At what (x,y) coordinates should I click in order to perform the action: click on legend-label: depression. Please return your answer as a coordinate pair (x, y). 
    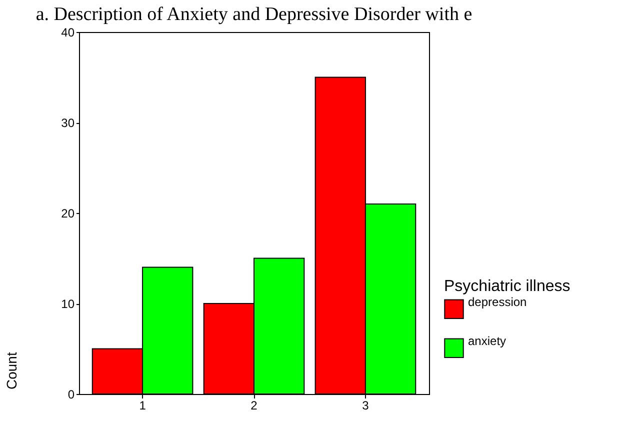
    Looking at the image, I should click on (497, 302).